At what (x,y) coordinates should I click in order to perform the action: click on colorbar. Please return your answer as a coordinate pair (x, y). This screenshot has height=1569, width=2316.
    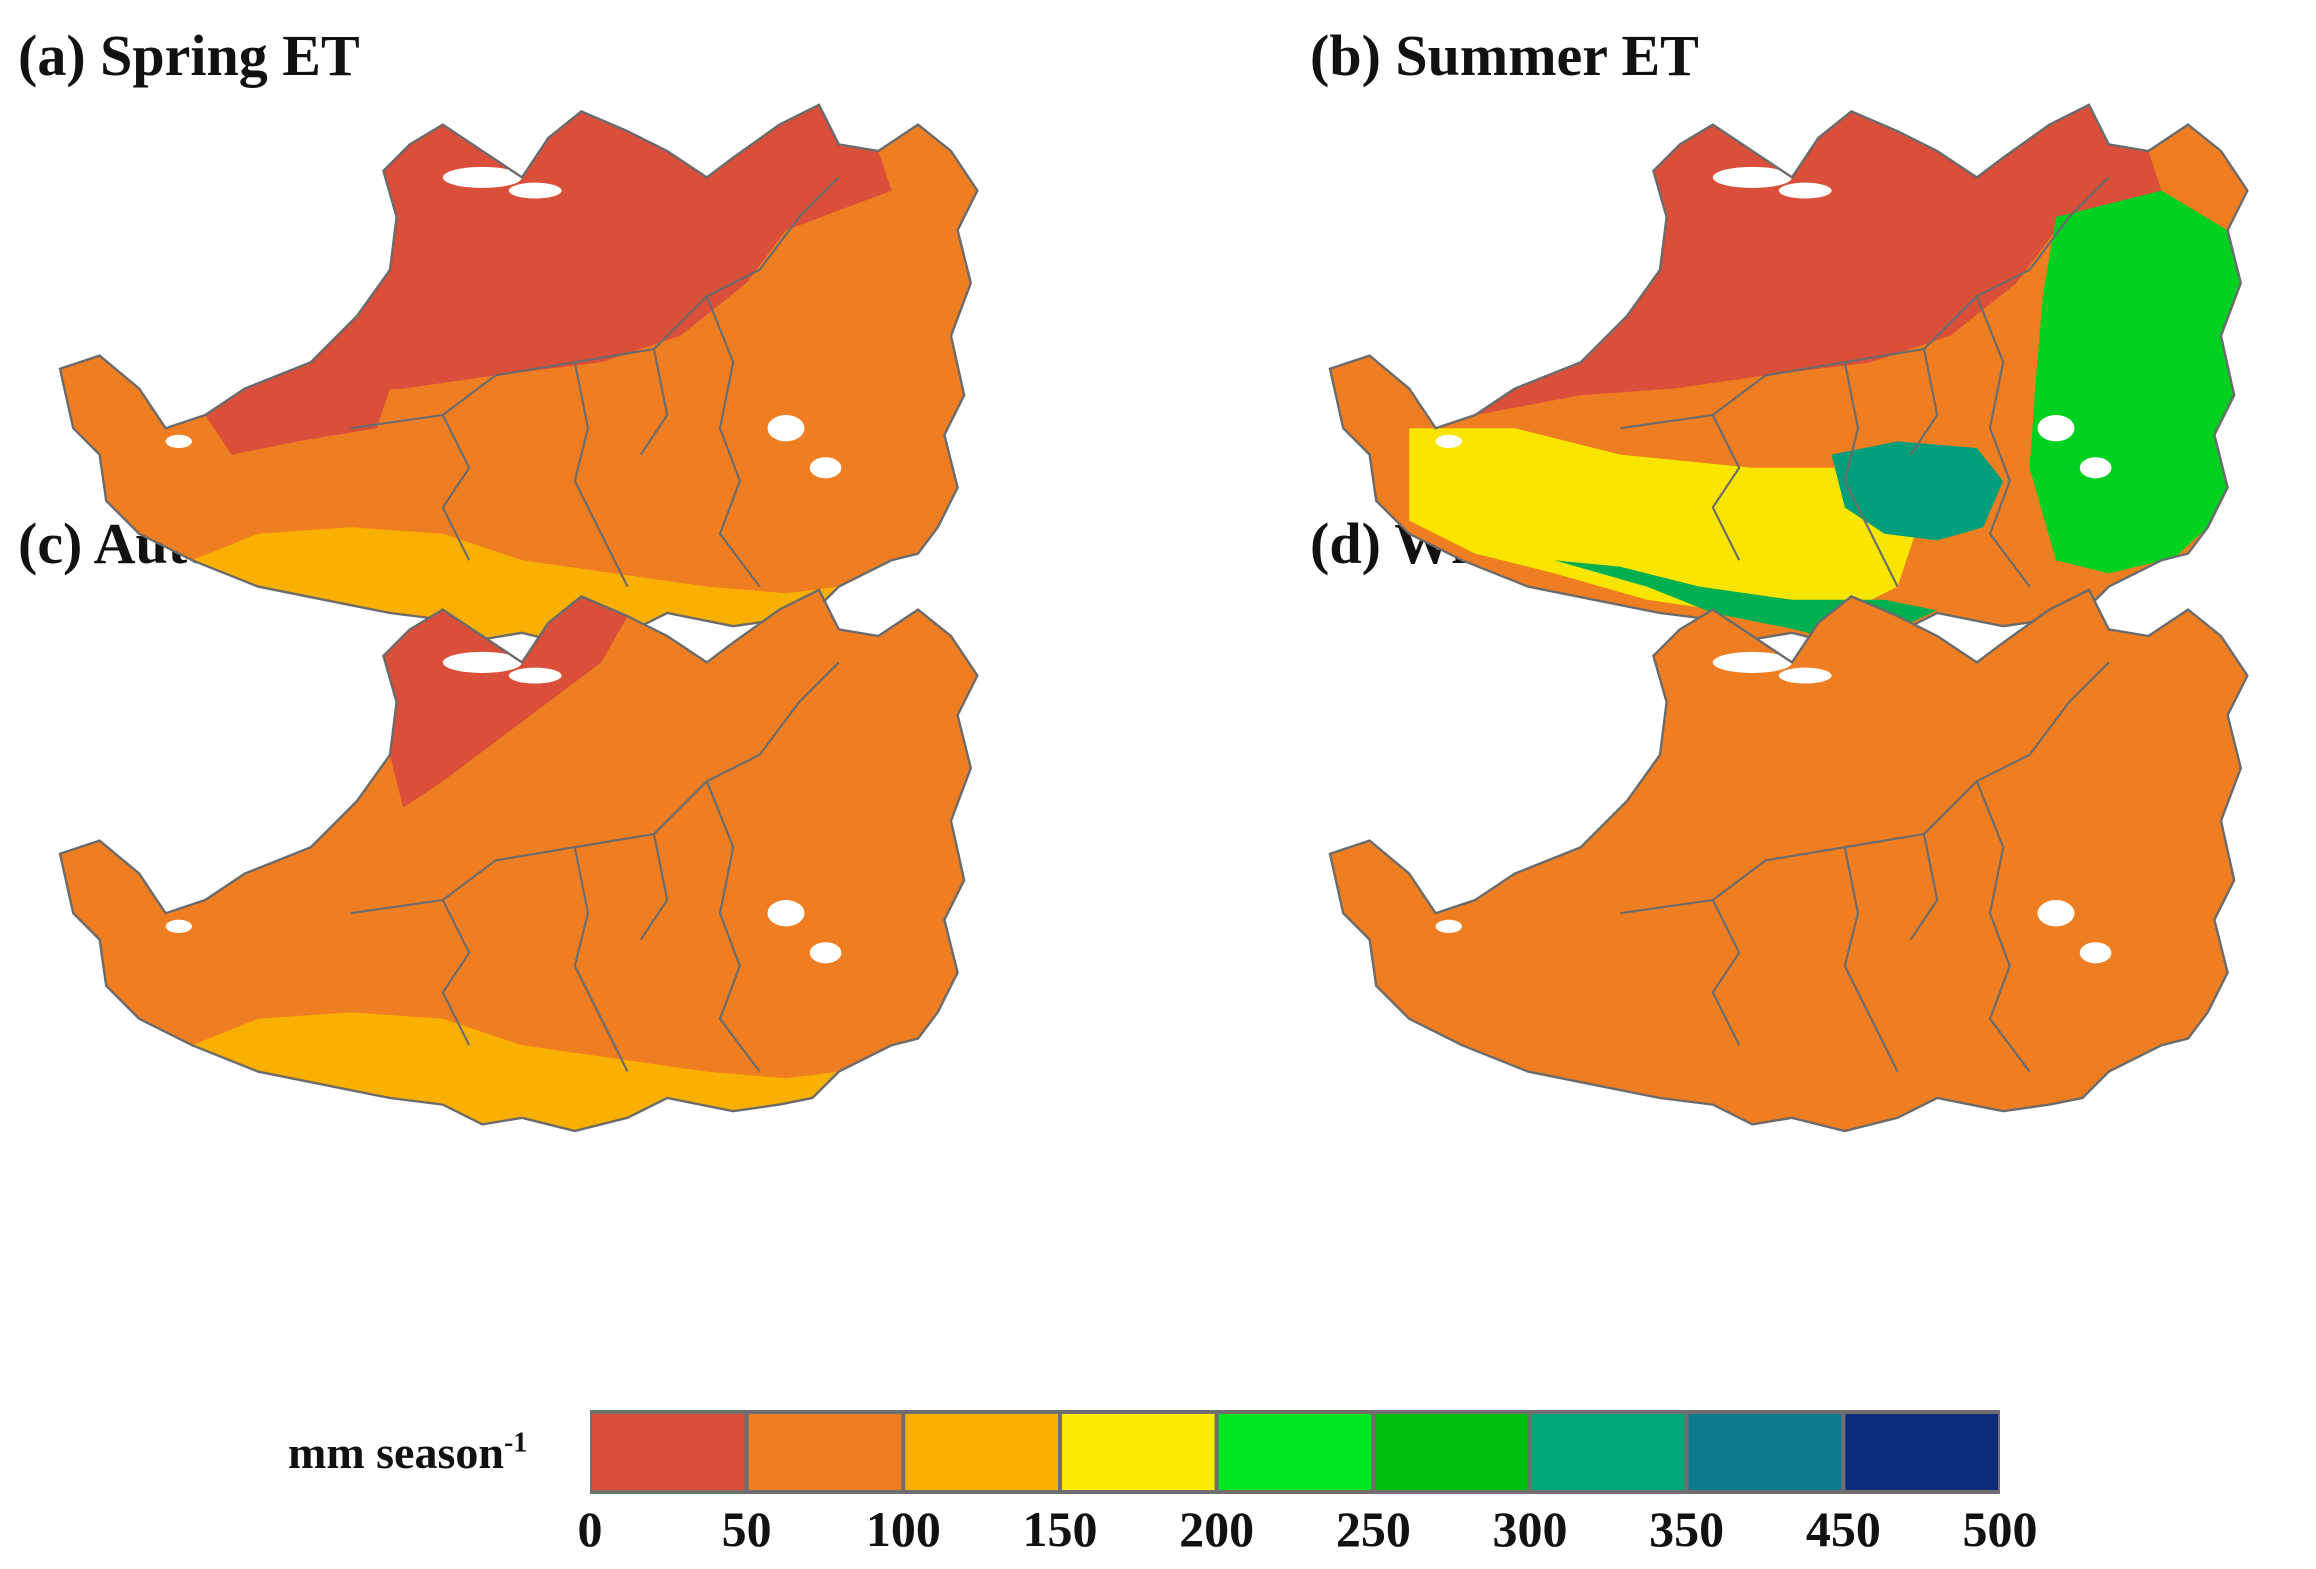
    Looking at the image, I should click on (1295, 1452).